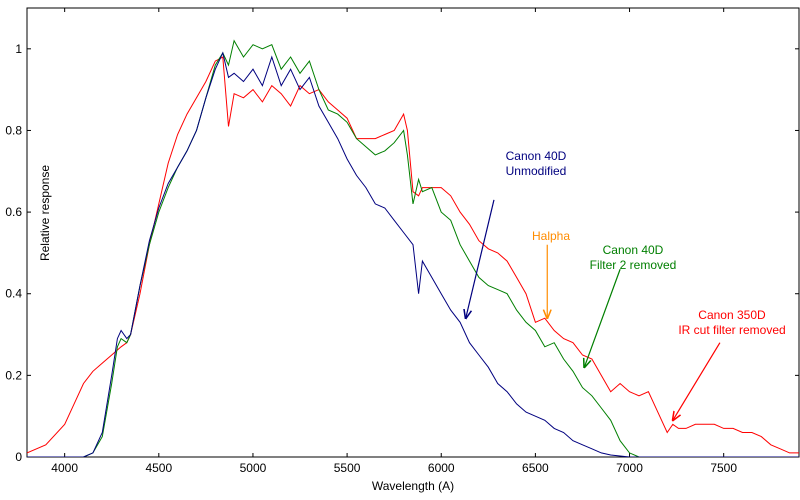 This screenshot has width=800, height=500. Describe the element at coordinates (18, 457) in the screenshot. I see `y-tick-label: 0` at that location.